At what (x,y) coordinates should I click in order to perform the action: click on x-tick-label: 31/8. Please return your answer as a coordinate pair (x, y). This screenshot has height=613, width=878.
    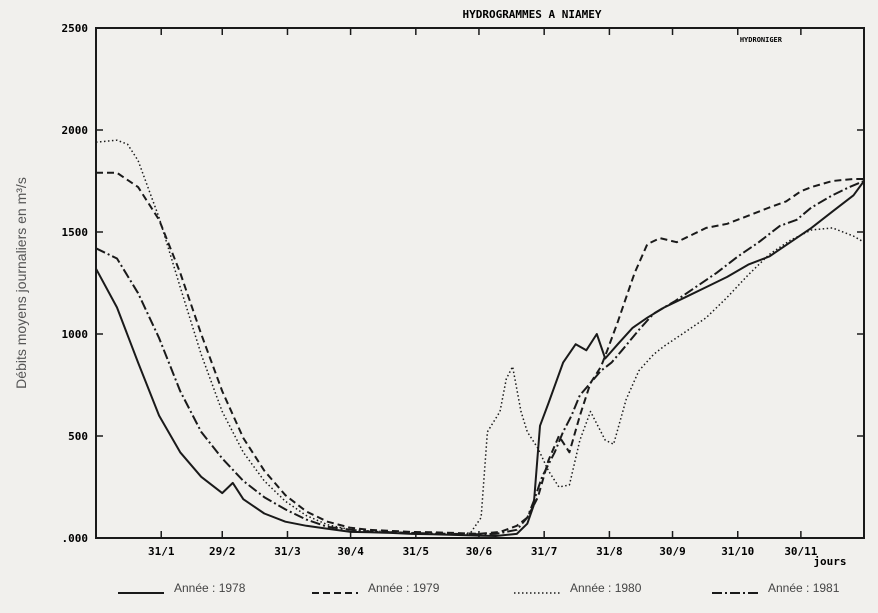
    Looking at the image, I should click on (609, 551).